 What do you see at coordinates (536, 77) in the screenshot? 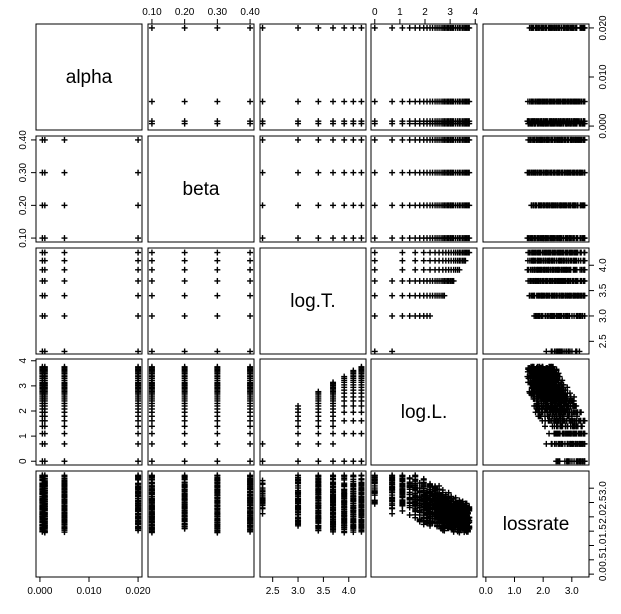
I see `panel-alpha-vs-lossrate` at bounding box center [536, 77].